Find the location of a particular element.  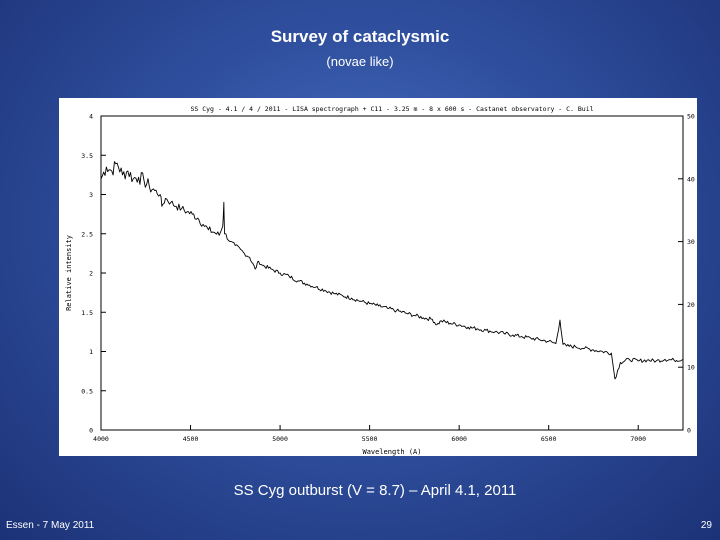

y-tick-label: 0 is located at coordinates (91, 431).